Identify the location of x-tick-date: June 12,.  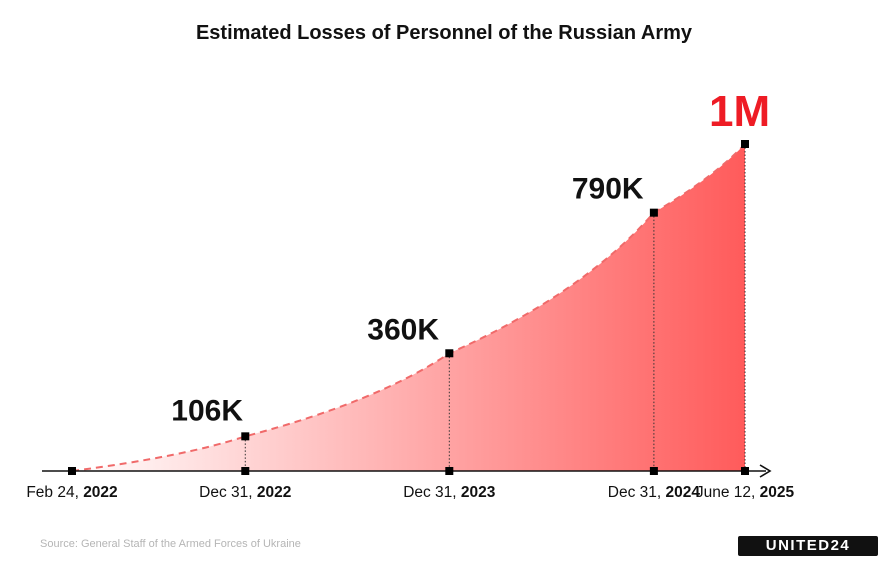
(728, 492).